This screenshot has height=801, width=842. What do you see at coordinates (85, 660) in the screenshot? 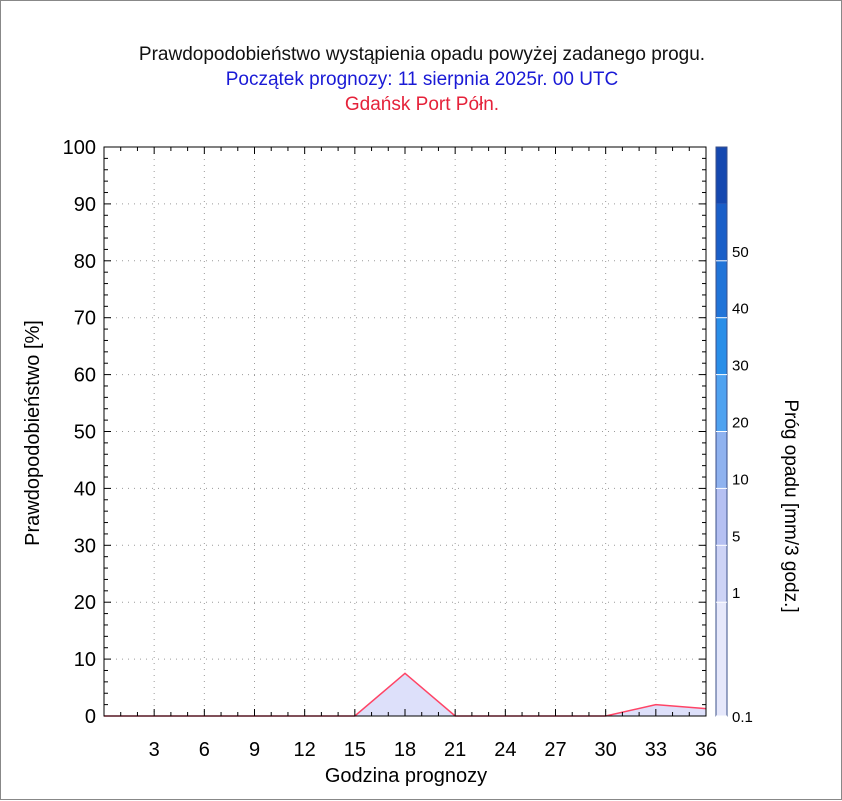
I see `y-tick-label: 10` at bounding box center [85, 660].